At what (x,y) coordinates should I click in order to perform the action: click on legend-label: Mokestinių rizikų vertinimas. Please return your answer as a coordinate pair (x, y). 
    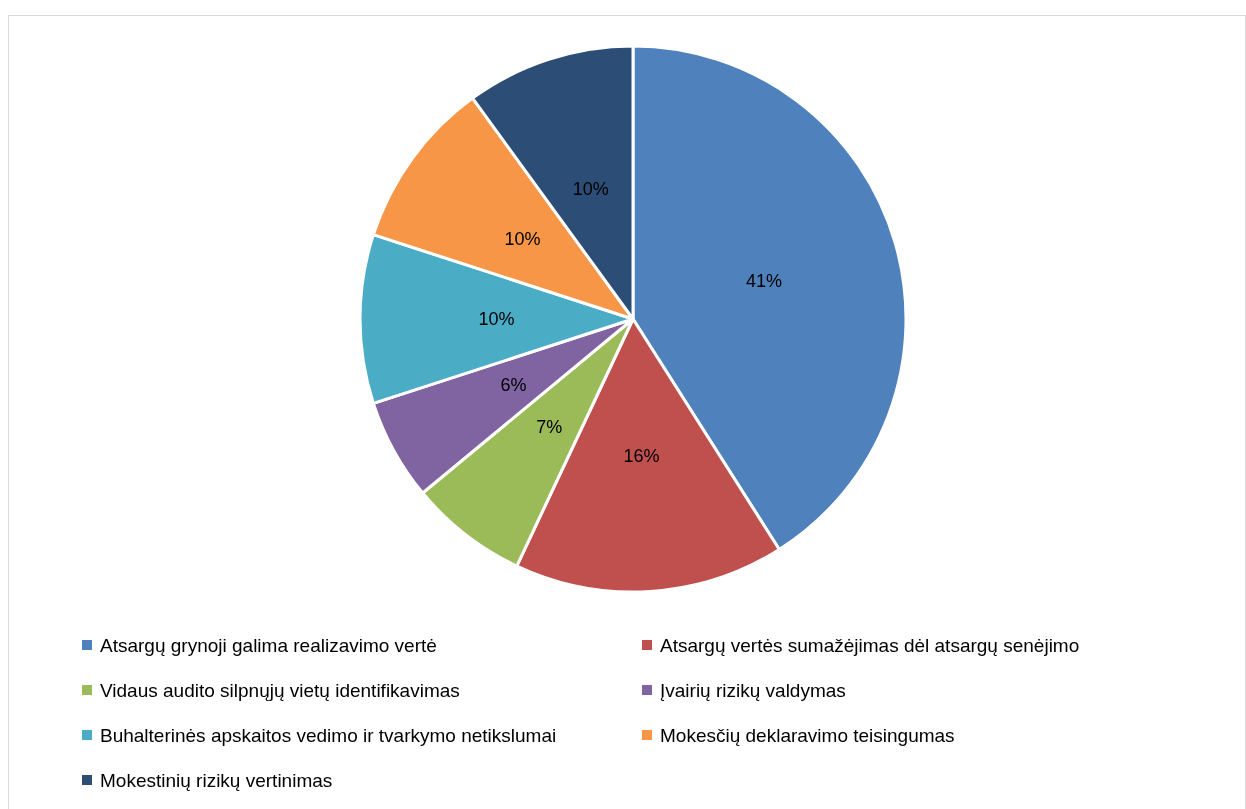
    Looking at the image, I should click on (216, 780).